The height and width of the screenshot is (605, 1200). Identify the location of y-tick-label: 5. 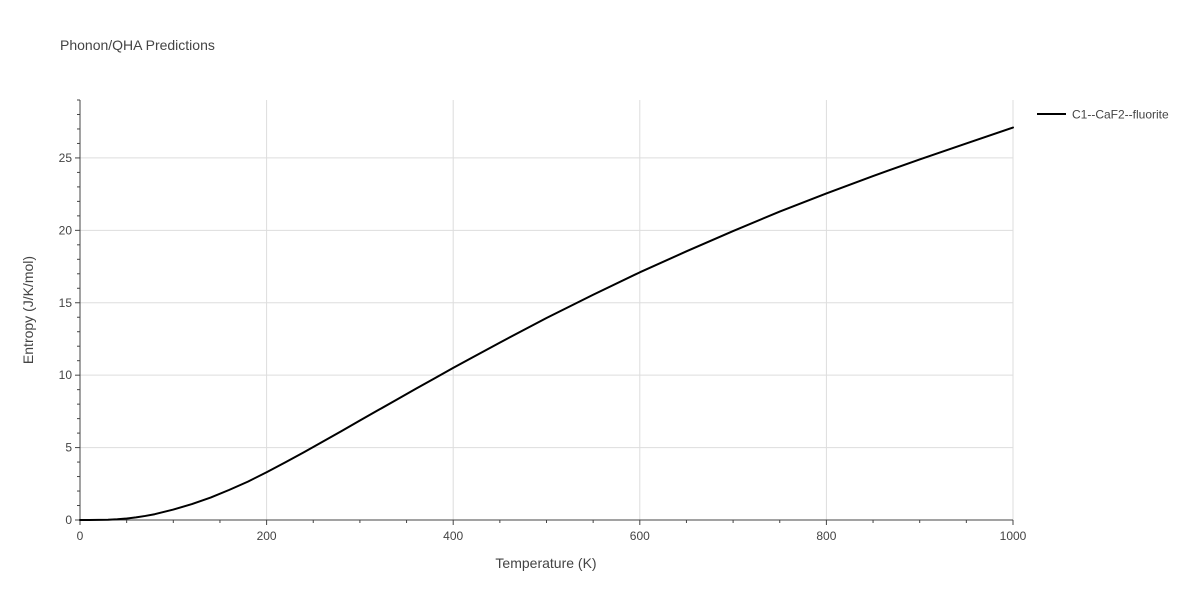
(68, 448).